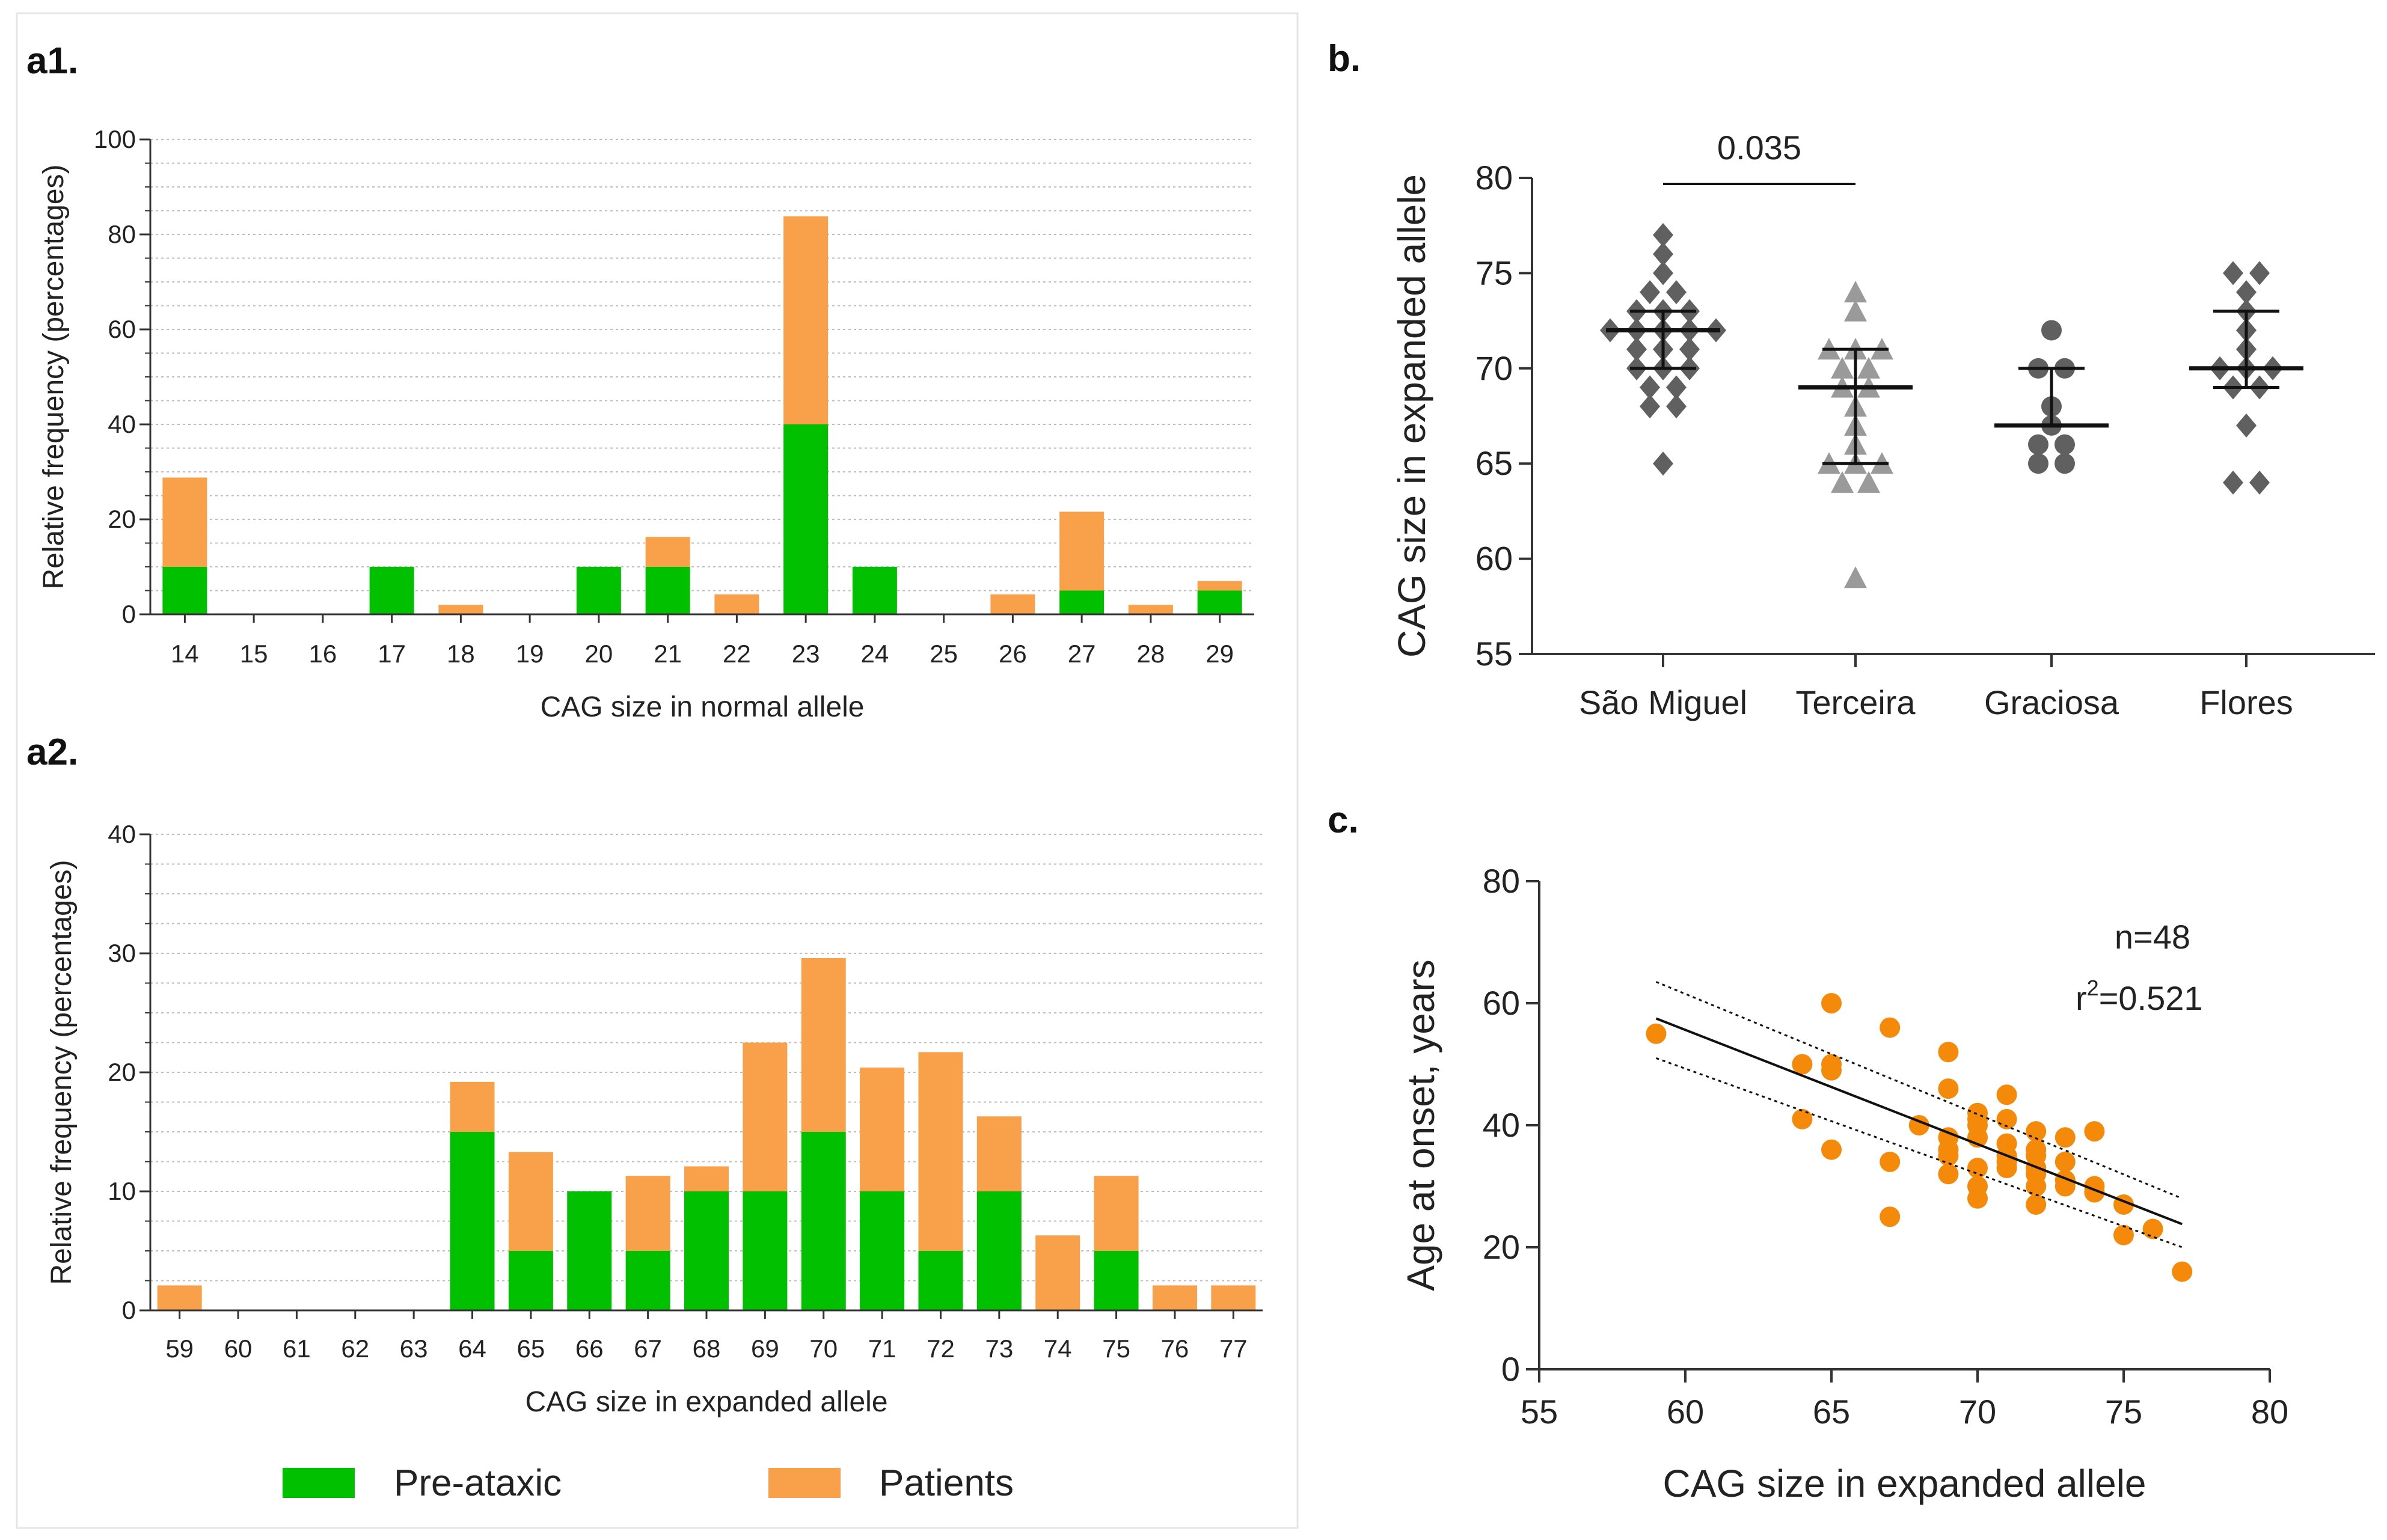  Describe the element at coordinates (530, 654) in the screenshot. I see `x-tick-label: 19` at that location.